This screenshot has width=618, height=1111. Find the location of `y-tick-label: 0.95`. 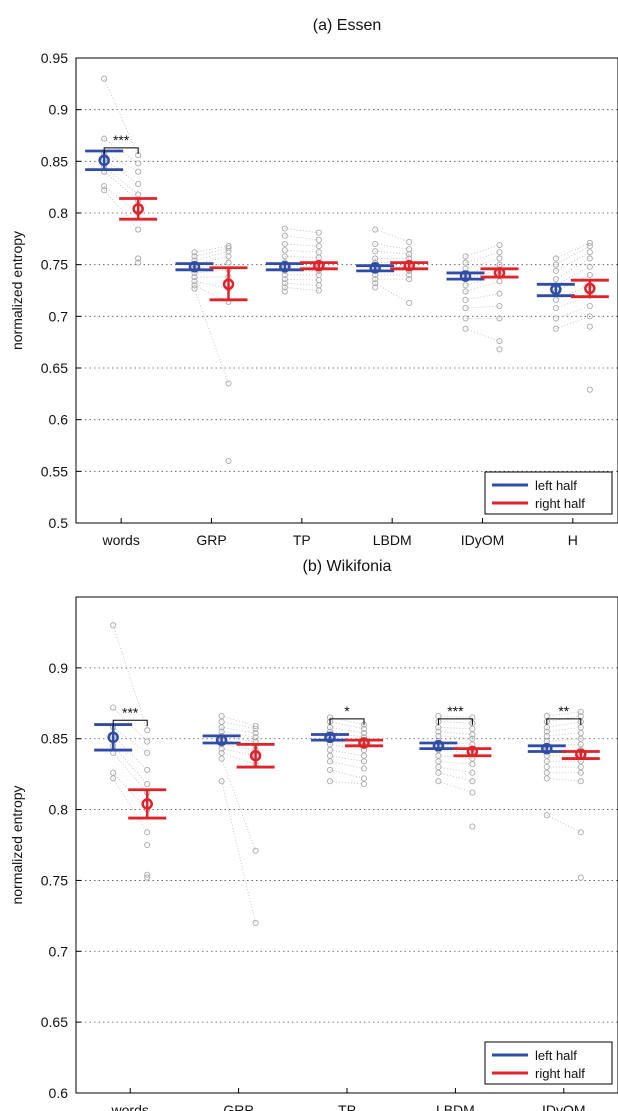

y-tick-label: 0.95 is located at coordinates (54, 58).